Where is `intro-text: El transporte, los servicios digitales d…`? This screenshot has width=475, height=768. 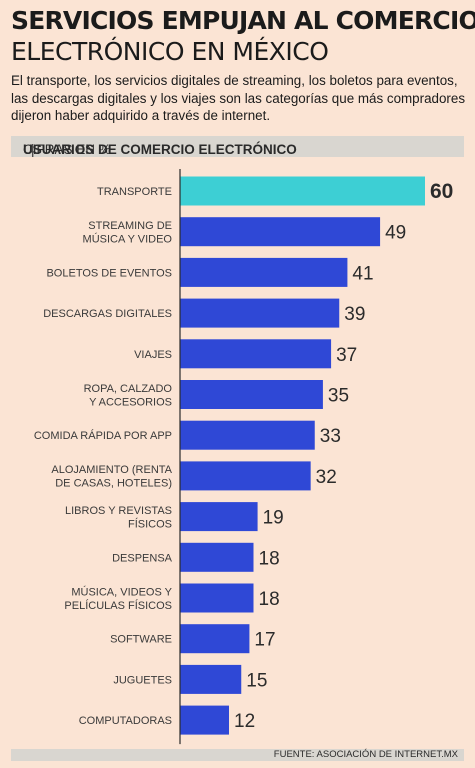
intro-text: El transporte, los servicios digitales d… is located at coordinates (238, 98).